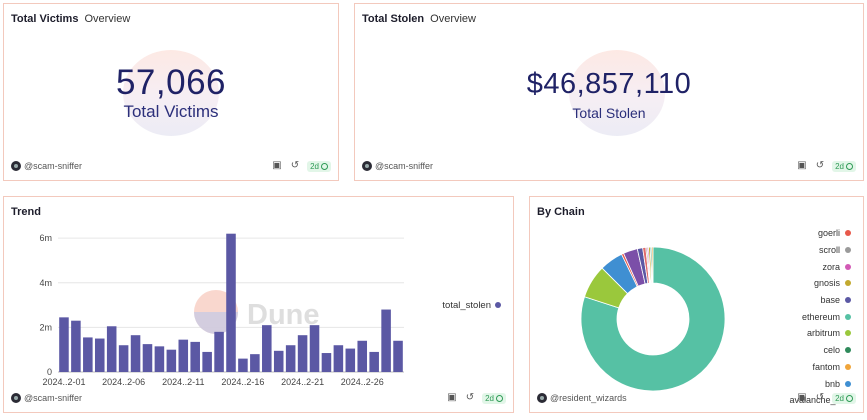 This screenshot has height=420, width=867. What do you see at coordinates (283, 315) in the screenshot?
I see `watermark-text: Dune` at bounding box center [283, 315].